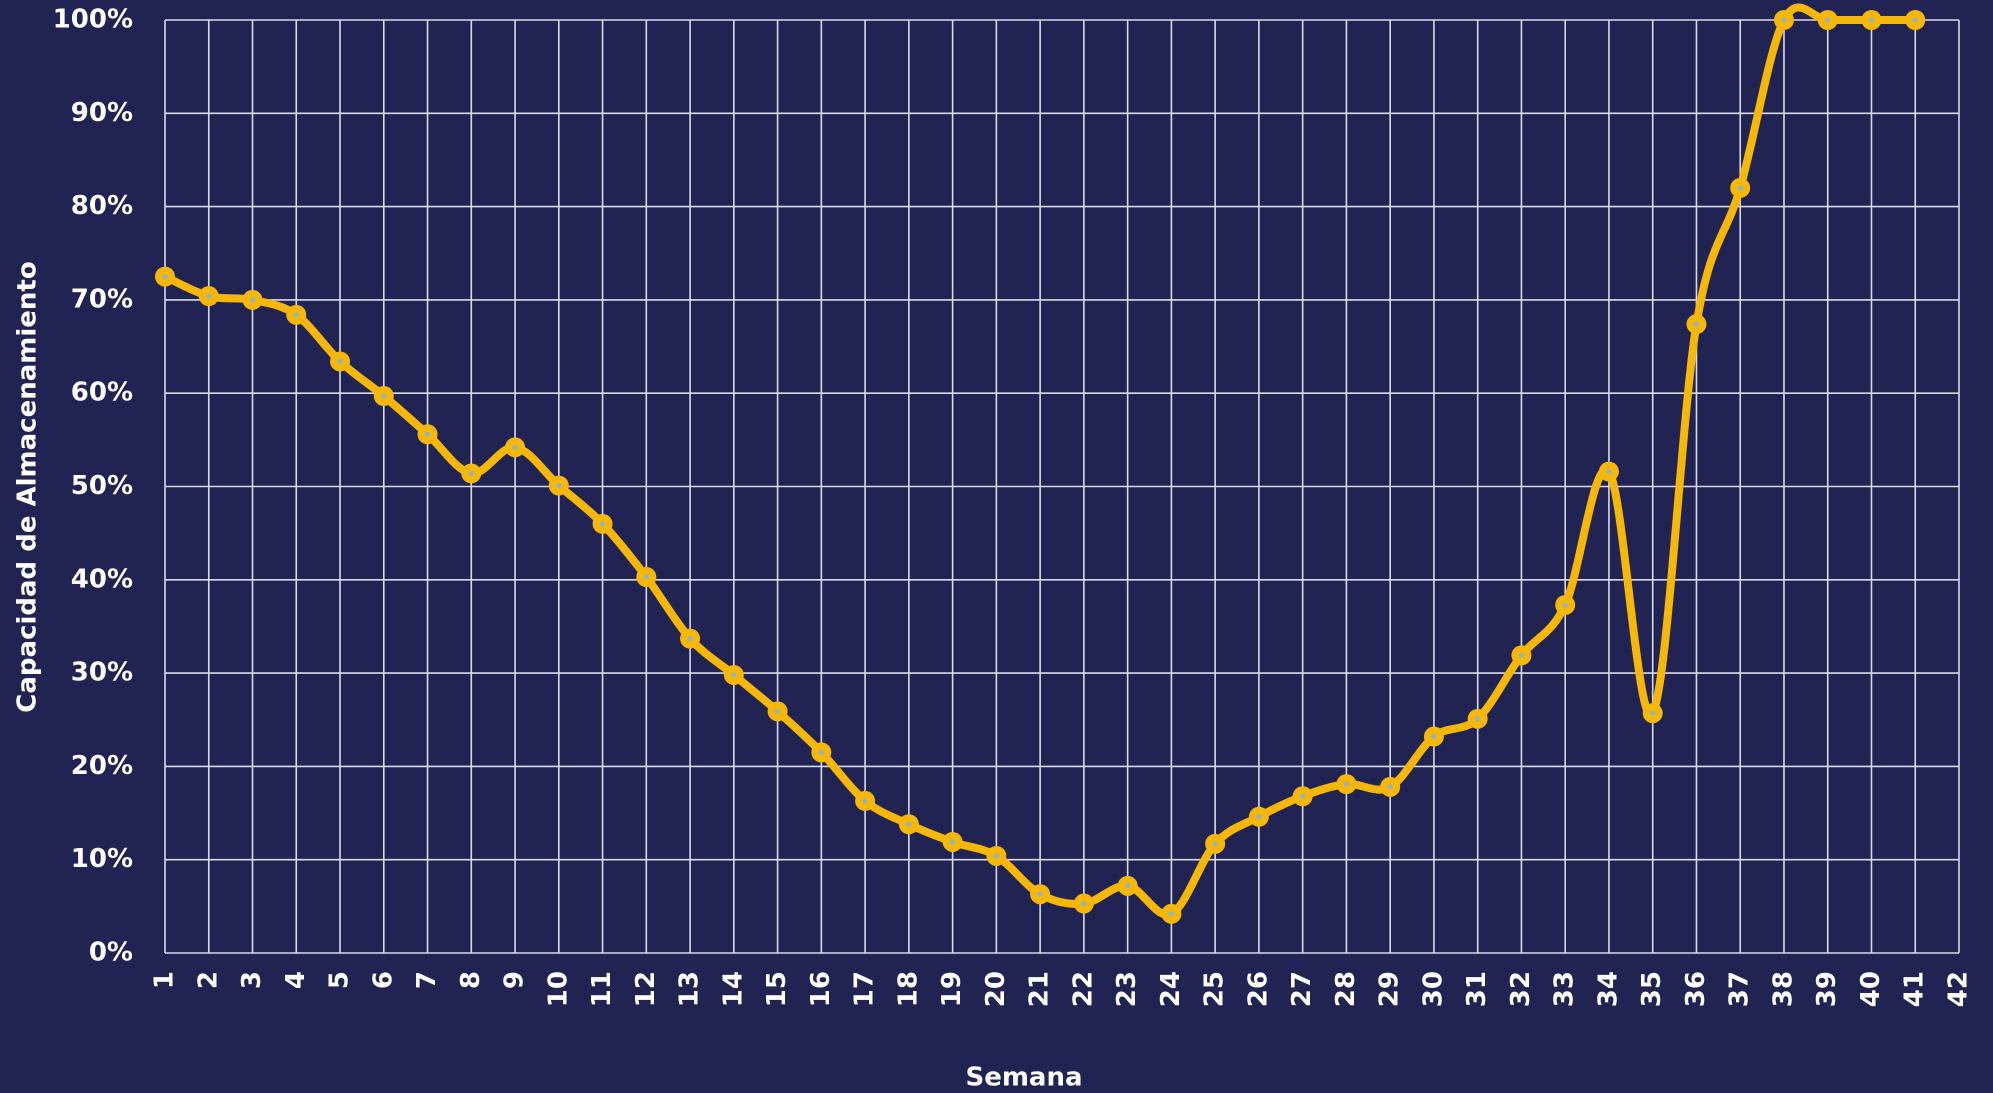 This screenshot has height=1093, width=1993. What do you see at coordinates (996, 989) in the screenshot?
I see `x-tick-label: 20` at bounding box center [996, 989].